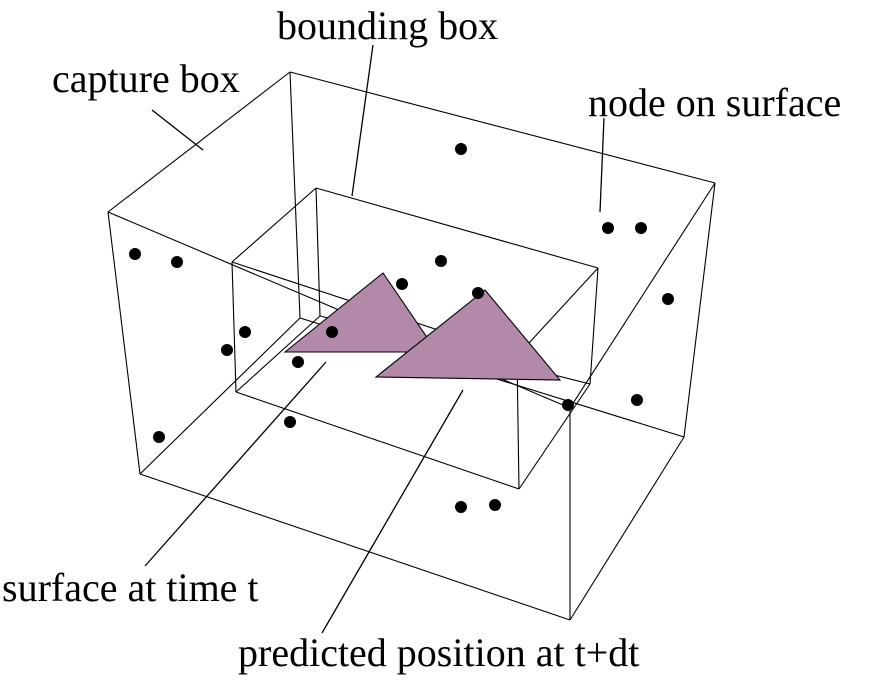 The width and height of the screenshot is (889, 681). I want to click on leader-capture-box, so click(177, 130).